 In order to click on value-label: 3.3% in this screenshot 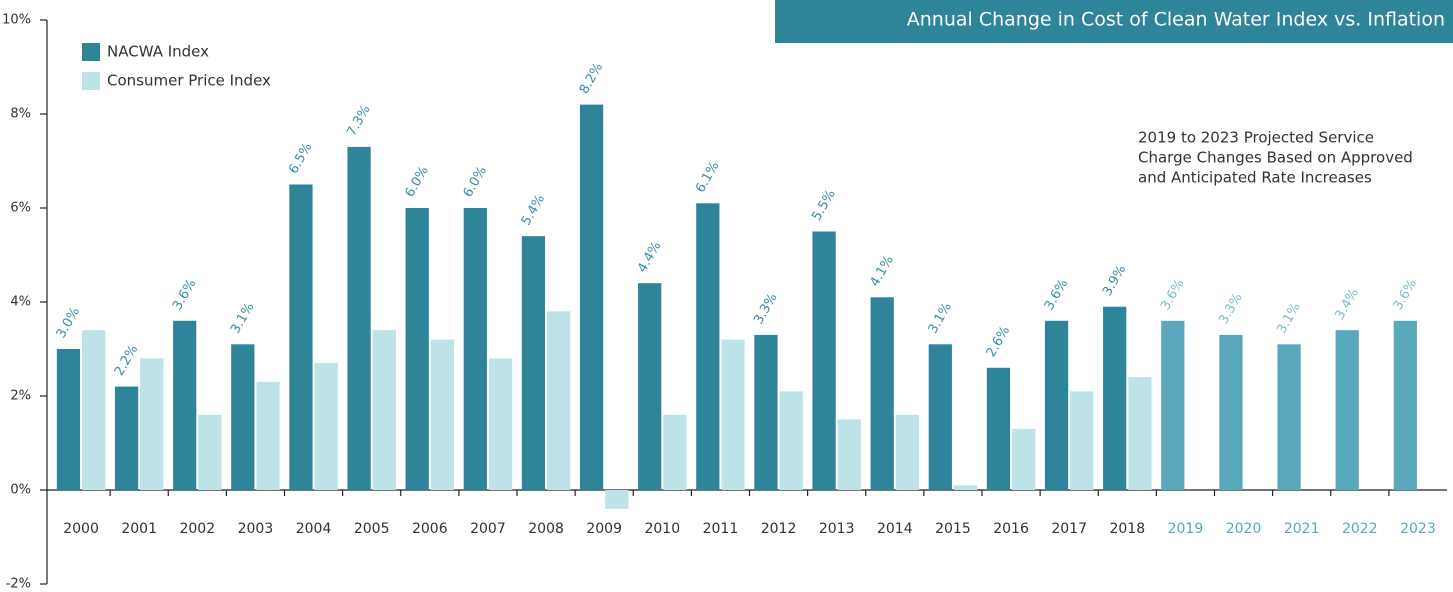, I will do `click(766, 309)`.